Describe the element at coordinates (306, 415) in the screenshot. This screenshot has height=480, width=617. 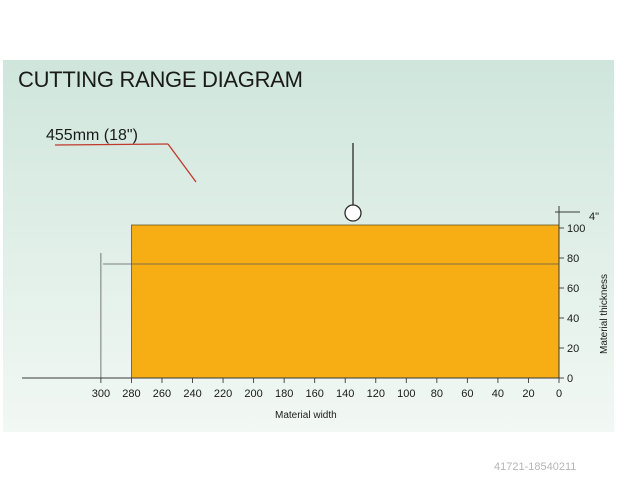
I see `x-axis-title: Material width` at that location.